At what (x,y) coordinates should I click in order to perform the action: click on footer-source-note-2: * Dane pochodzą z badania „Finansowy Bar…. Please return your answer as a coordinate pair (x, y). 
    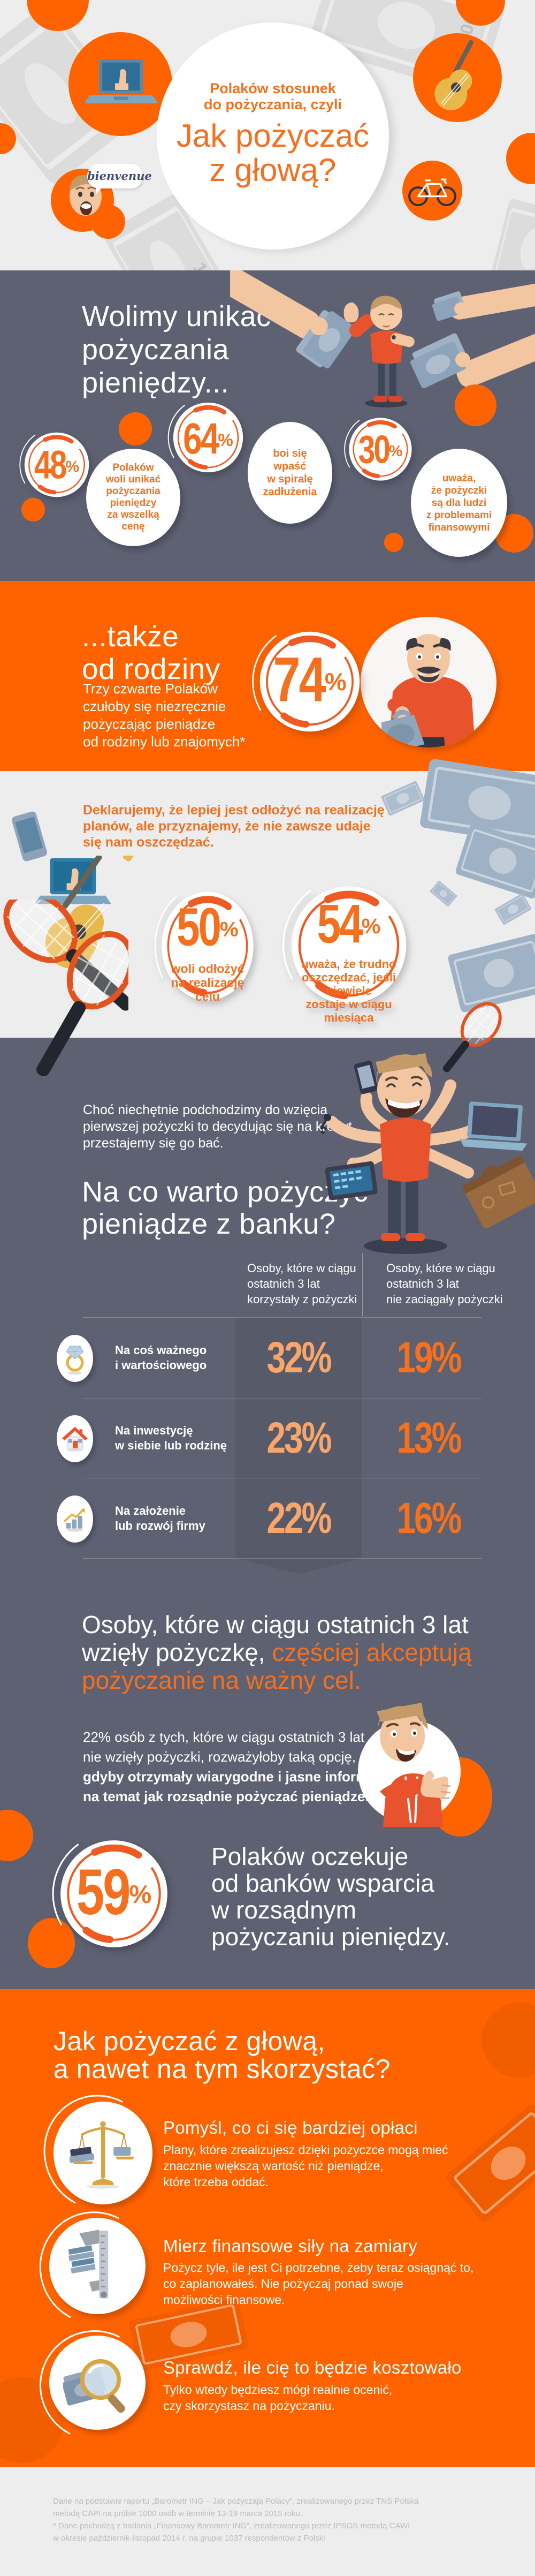
    Looking at the image, I should click on (232, 2532).